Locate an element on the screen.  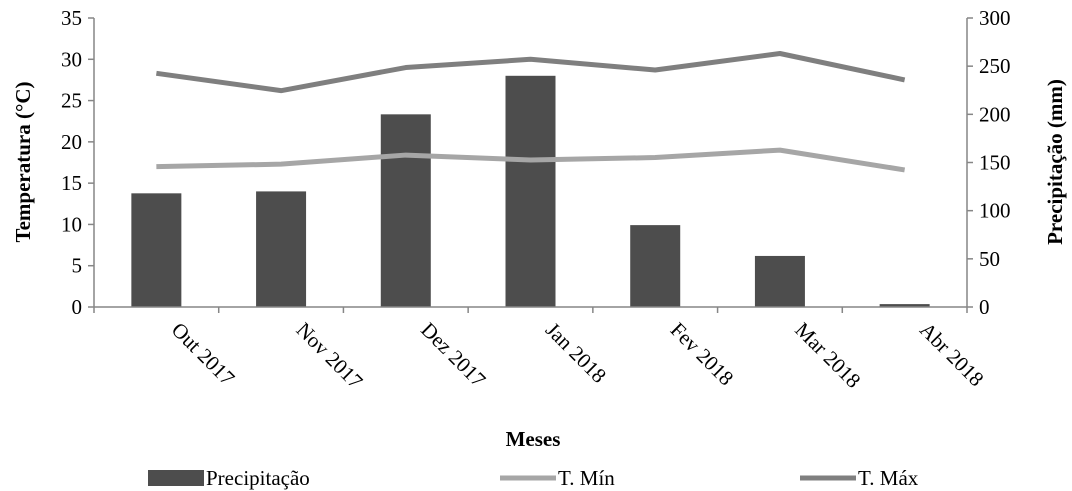
y-tick-label: 5 is located at coordinates (77, 266).